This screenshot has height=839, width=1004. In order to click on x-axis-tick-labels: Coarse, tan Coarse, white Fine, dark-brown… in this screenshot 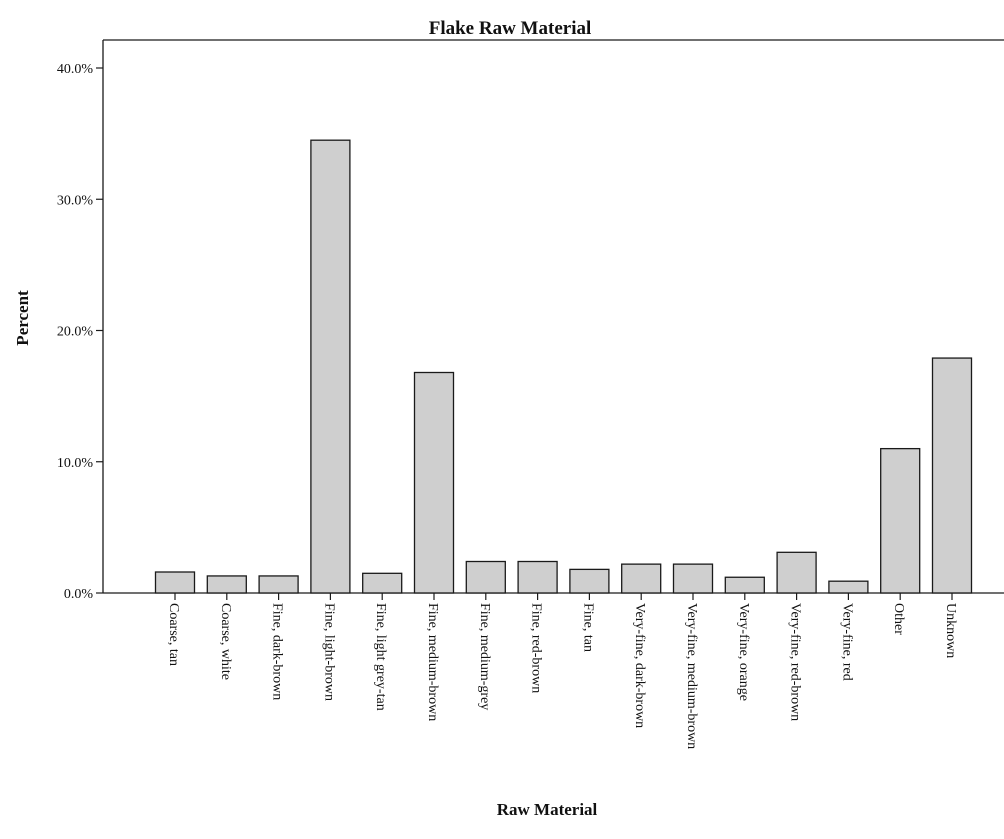, I will do `click(562, 676)`.